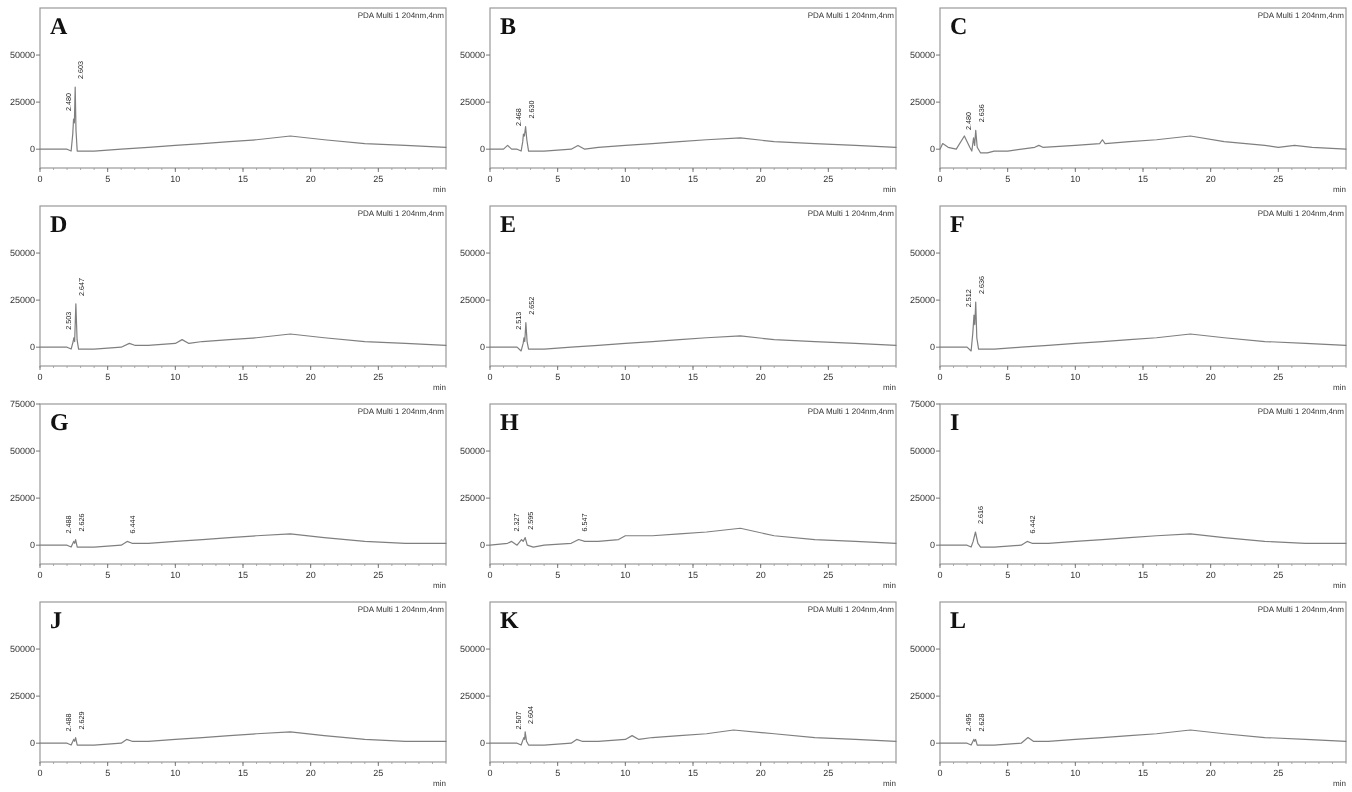 The image size is (1352, 792). Describe the element at coordinates (510, 422) in the screenshot. I see `chart-title: H` at that location.